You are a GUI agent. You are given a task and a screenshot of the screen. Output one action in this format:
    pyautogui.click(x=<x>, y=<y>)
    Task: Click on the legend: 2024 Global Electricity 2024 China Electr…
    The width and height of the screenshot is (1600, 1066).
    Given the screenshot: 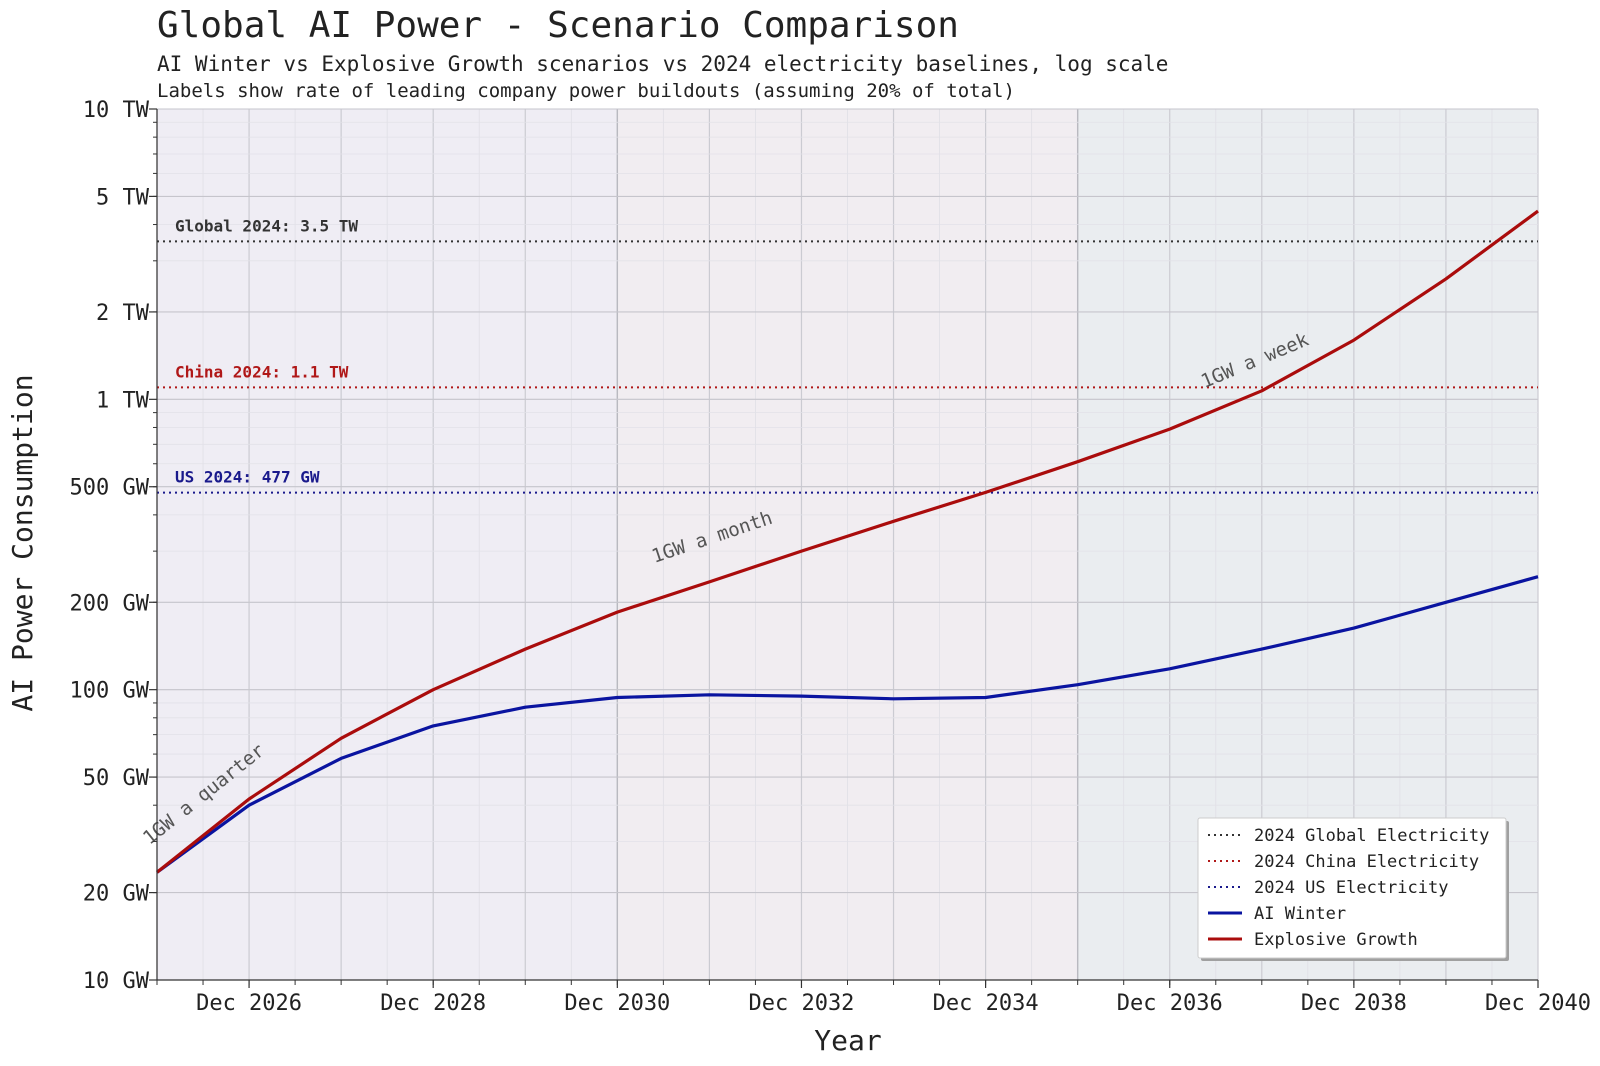 What is the action you would take?
    pyautogui.click(x=1353, y=889)
    